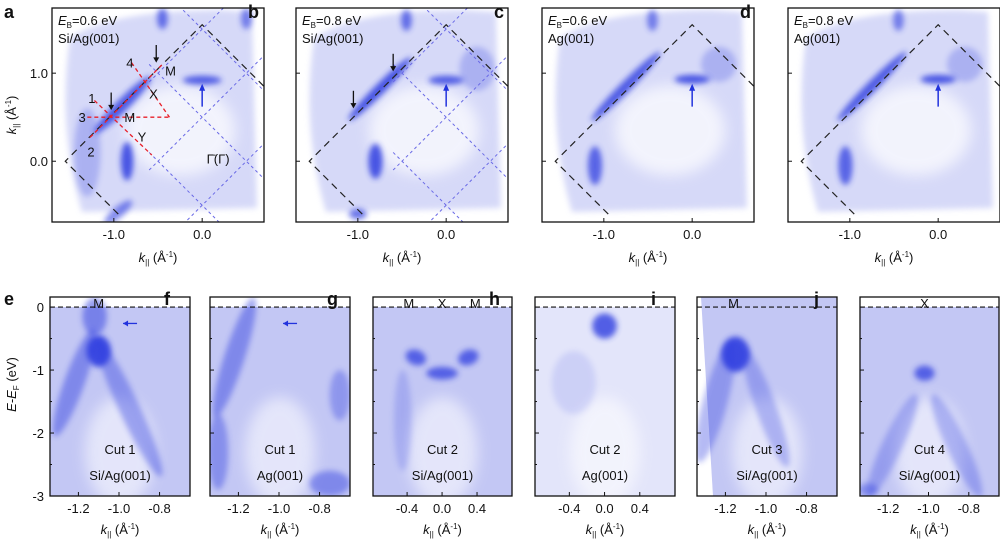 This screenshot has height=544, width=1000. I want to click on cut-number-label: 4, so click(129, 63).